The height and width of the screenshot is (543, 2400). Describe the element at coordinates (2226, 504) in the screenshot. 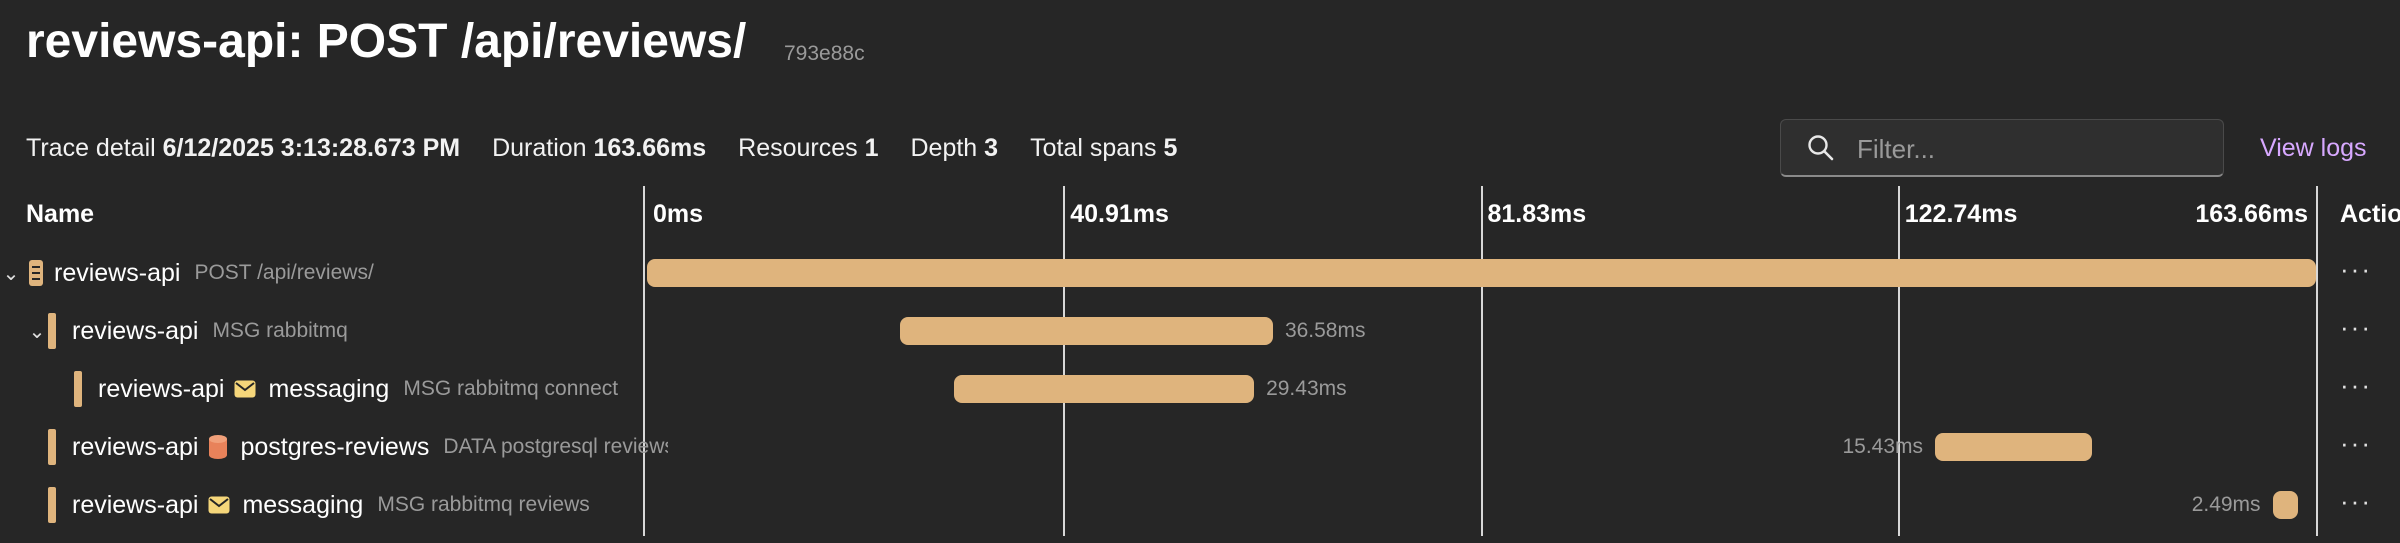

I see `span-duration-label: 2.49ms` at that location.